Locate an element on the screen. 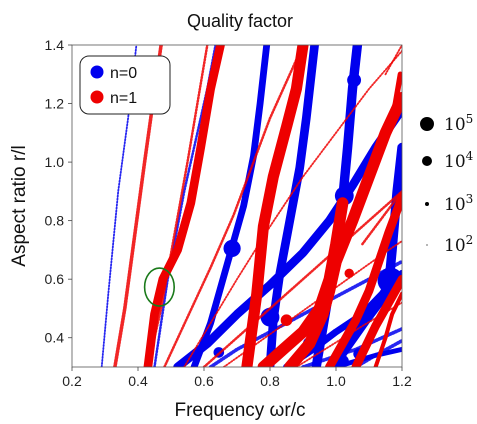 This screenshot has height=424, width=477. y-tick-label: 1.4 is located at coordinates (55, 45).